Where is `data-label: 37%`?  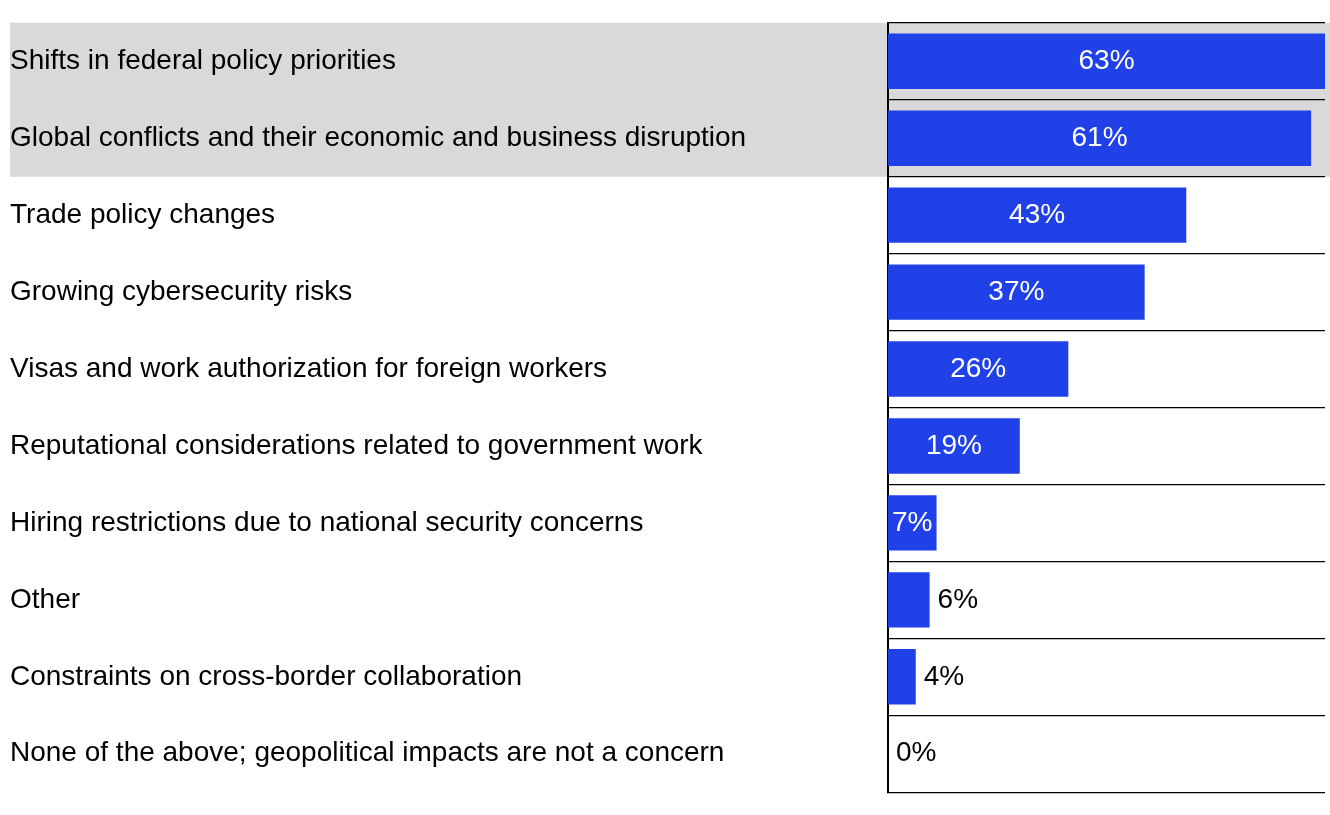 data-label: 37% is located at coordinates (1016, 290).